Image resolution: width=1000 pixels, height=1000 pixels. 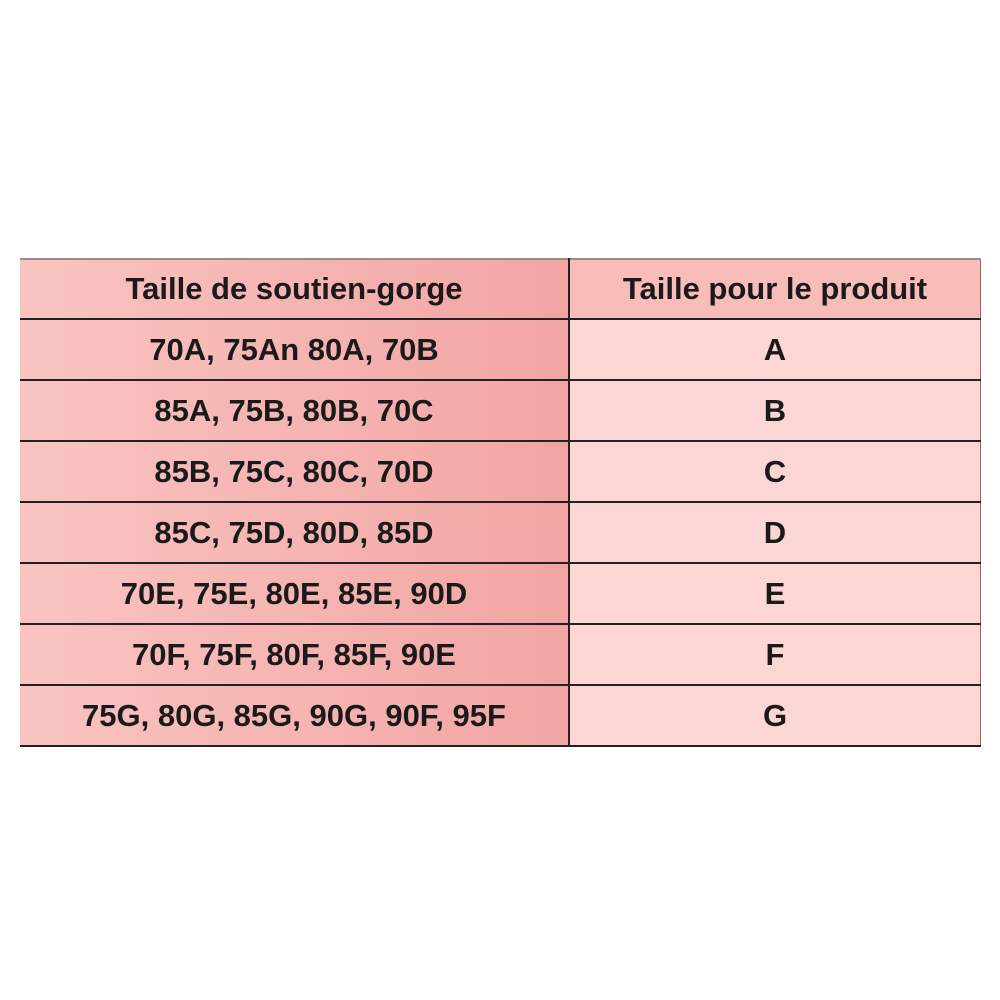 What do you see at coordinates (295, 411) in the screenshot?
I see `bra-size-cell: 85A, 75B, 80B, 70C` at bounding box center [295, 411].